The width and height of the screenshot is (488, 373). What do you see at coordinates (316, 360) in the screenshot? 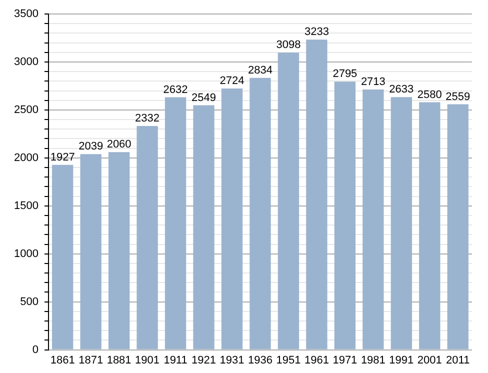
I see `x-tick-label: 1961` at bounding box center [316, 360].